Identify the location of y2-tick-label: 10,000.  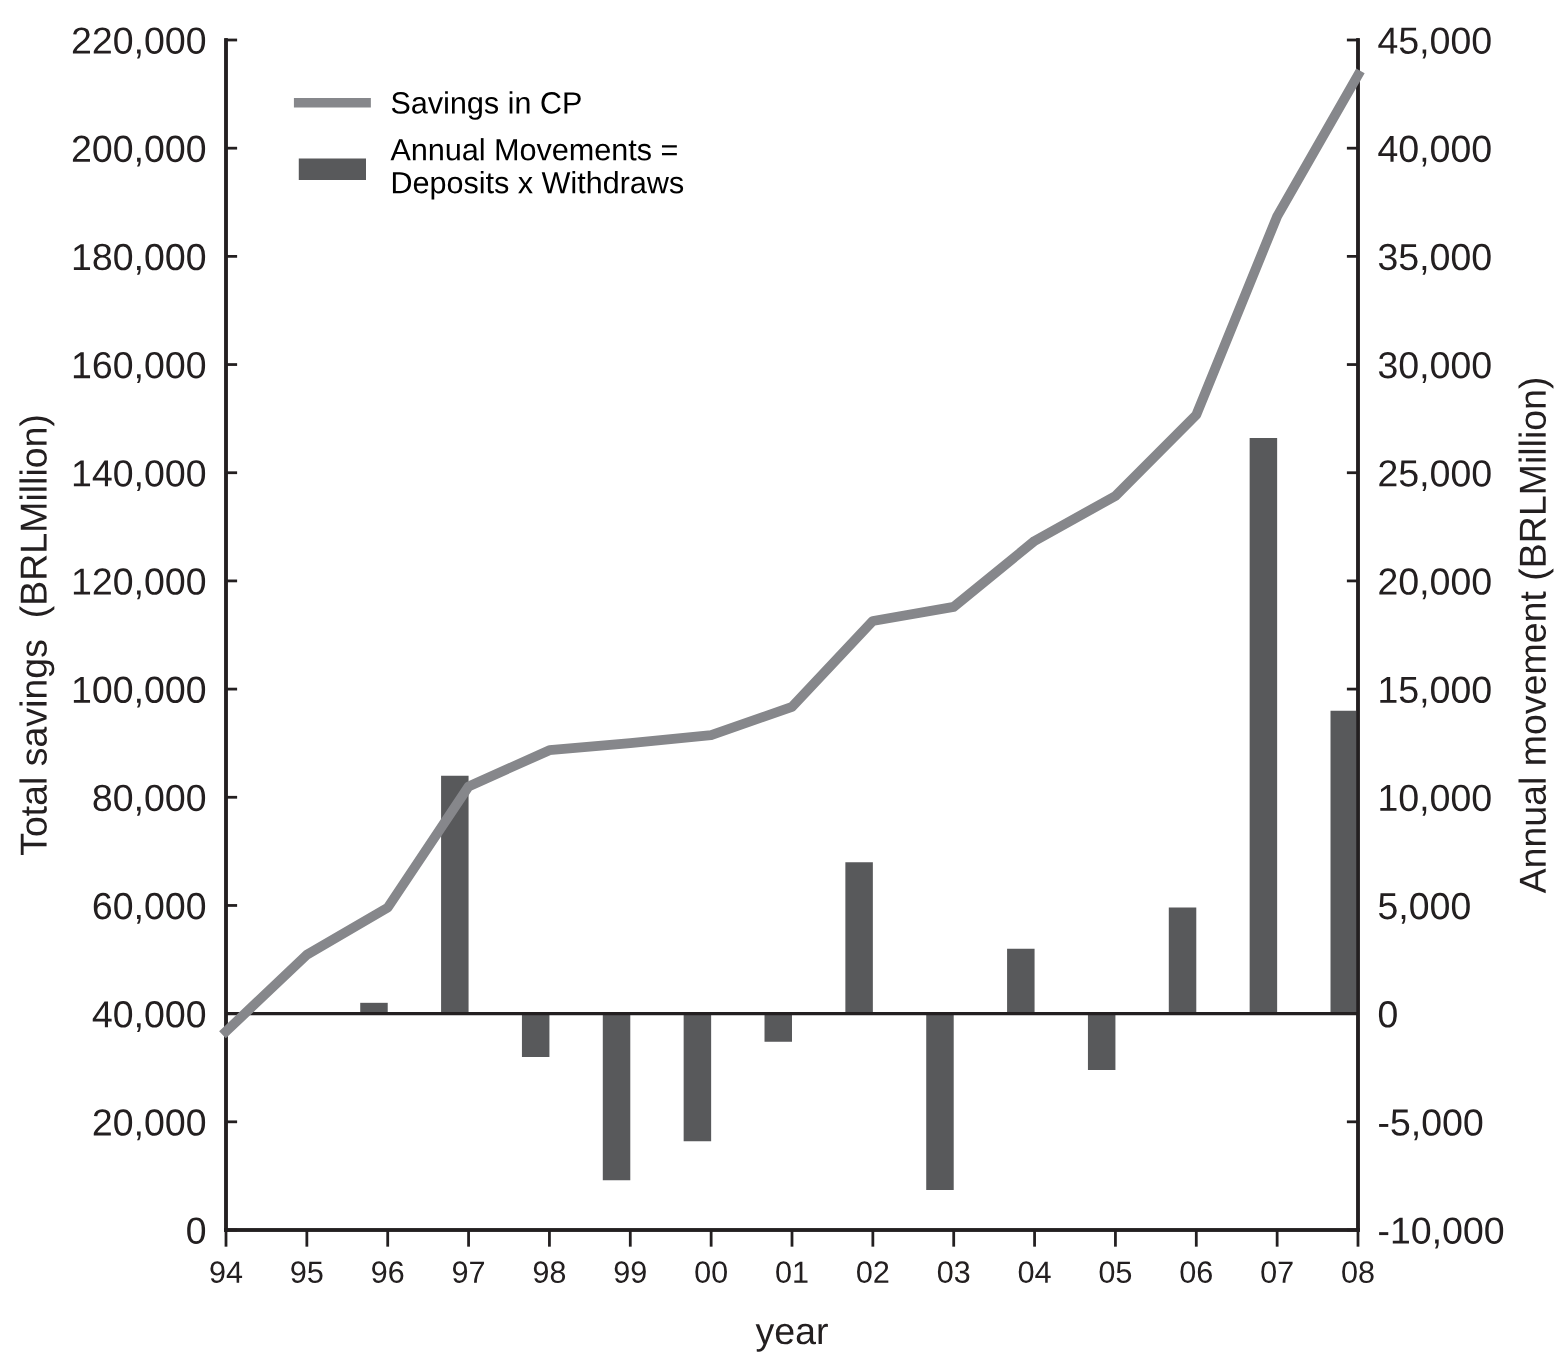
(1435, 800).